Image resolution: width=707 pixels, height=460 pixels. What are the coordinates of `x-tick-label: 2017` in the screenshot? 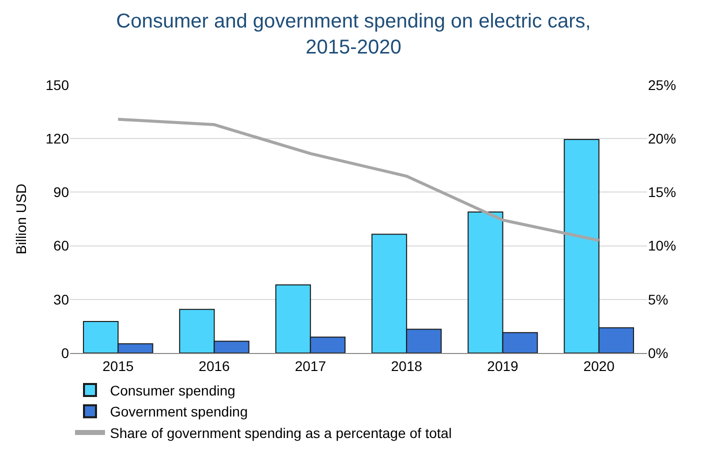 It's located at (310, 366).